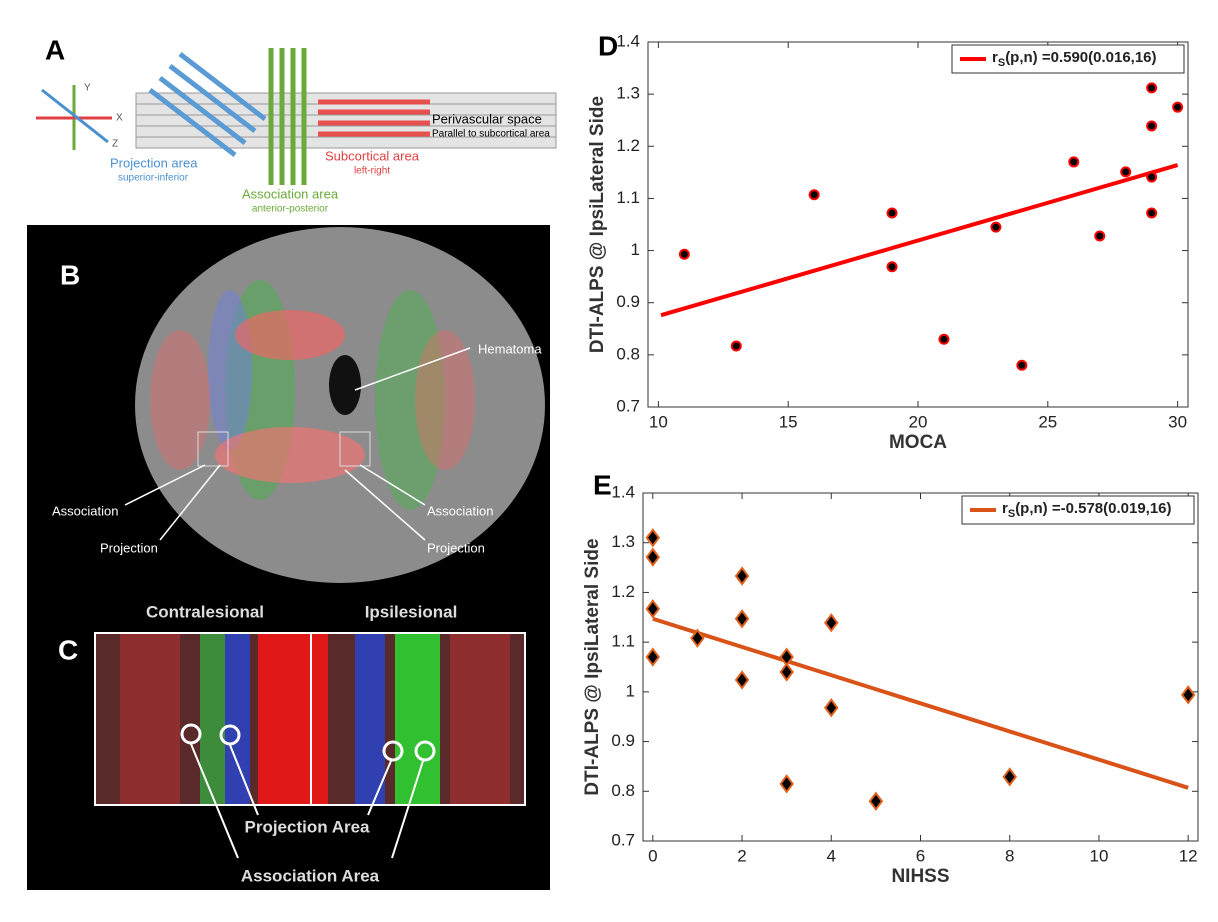 Image resolution: width=1218 pixels, height=922 pixels. I want to click on label: Association area, so click(290, 193).